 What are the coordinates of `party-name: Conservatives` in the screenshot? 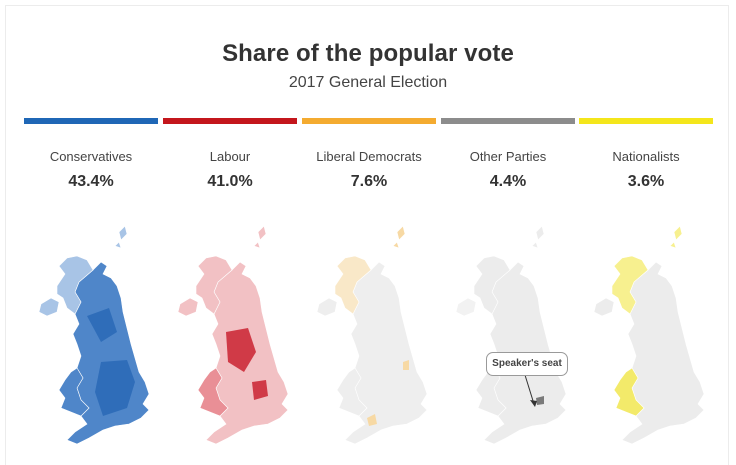 It's located at (91, 156).